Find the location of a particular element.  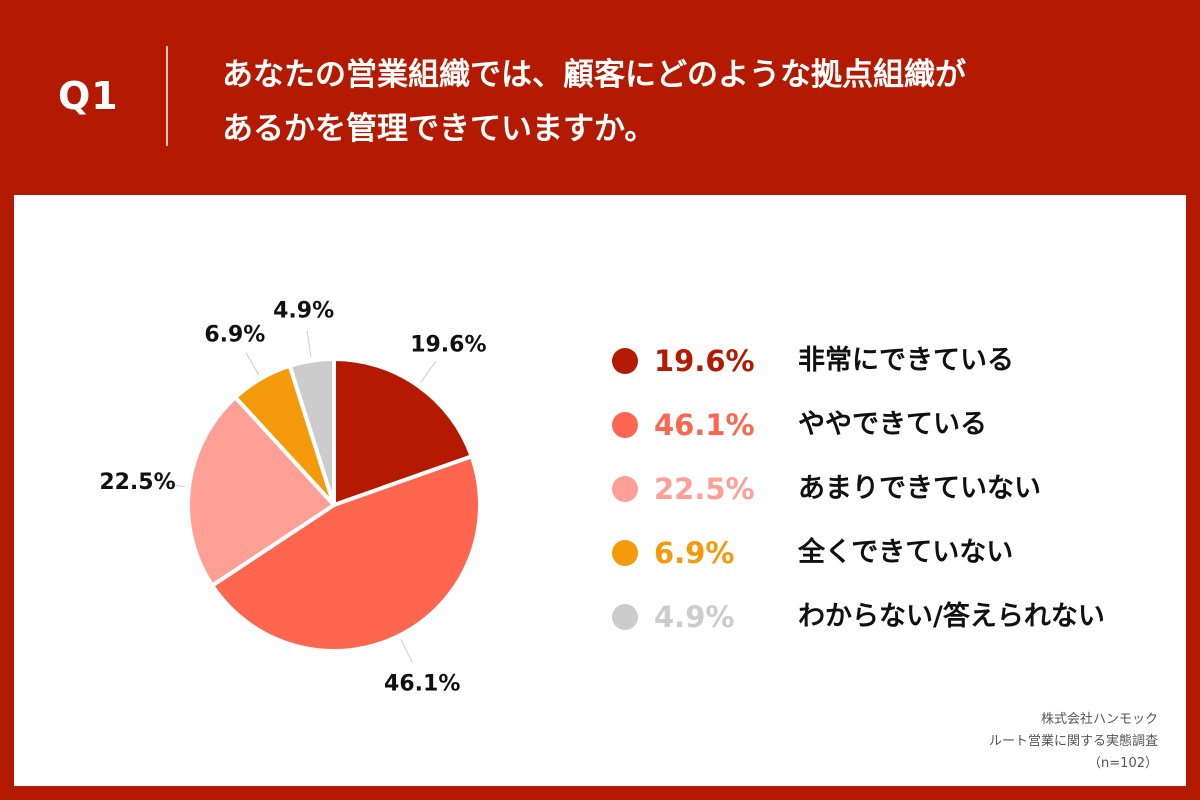

legend-percent-1: 19.6% is located at coordinates (704, 361).